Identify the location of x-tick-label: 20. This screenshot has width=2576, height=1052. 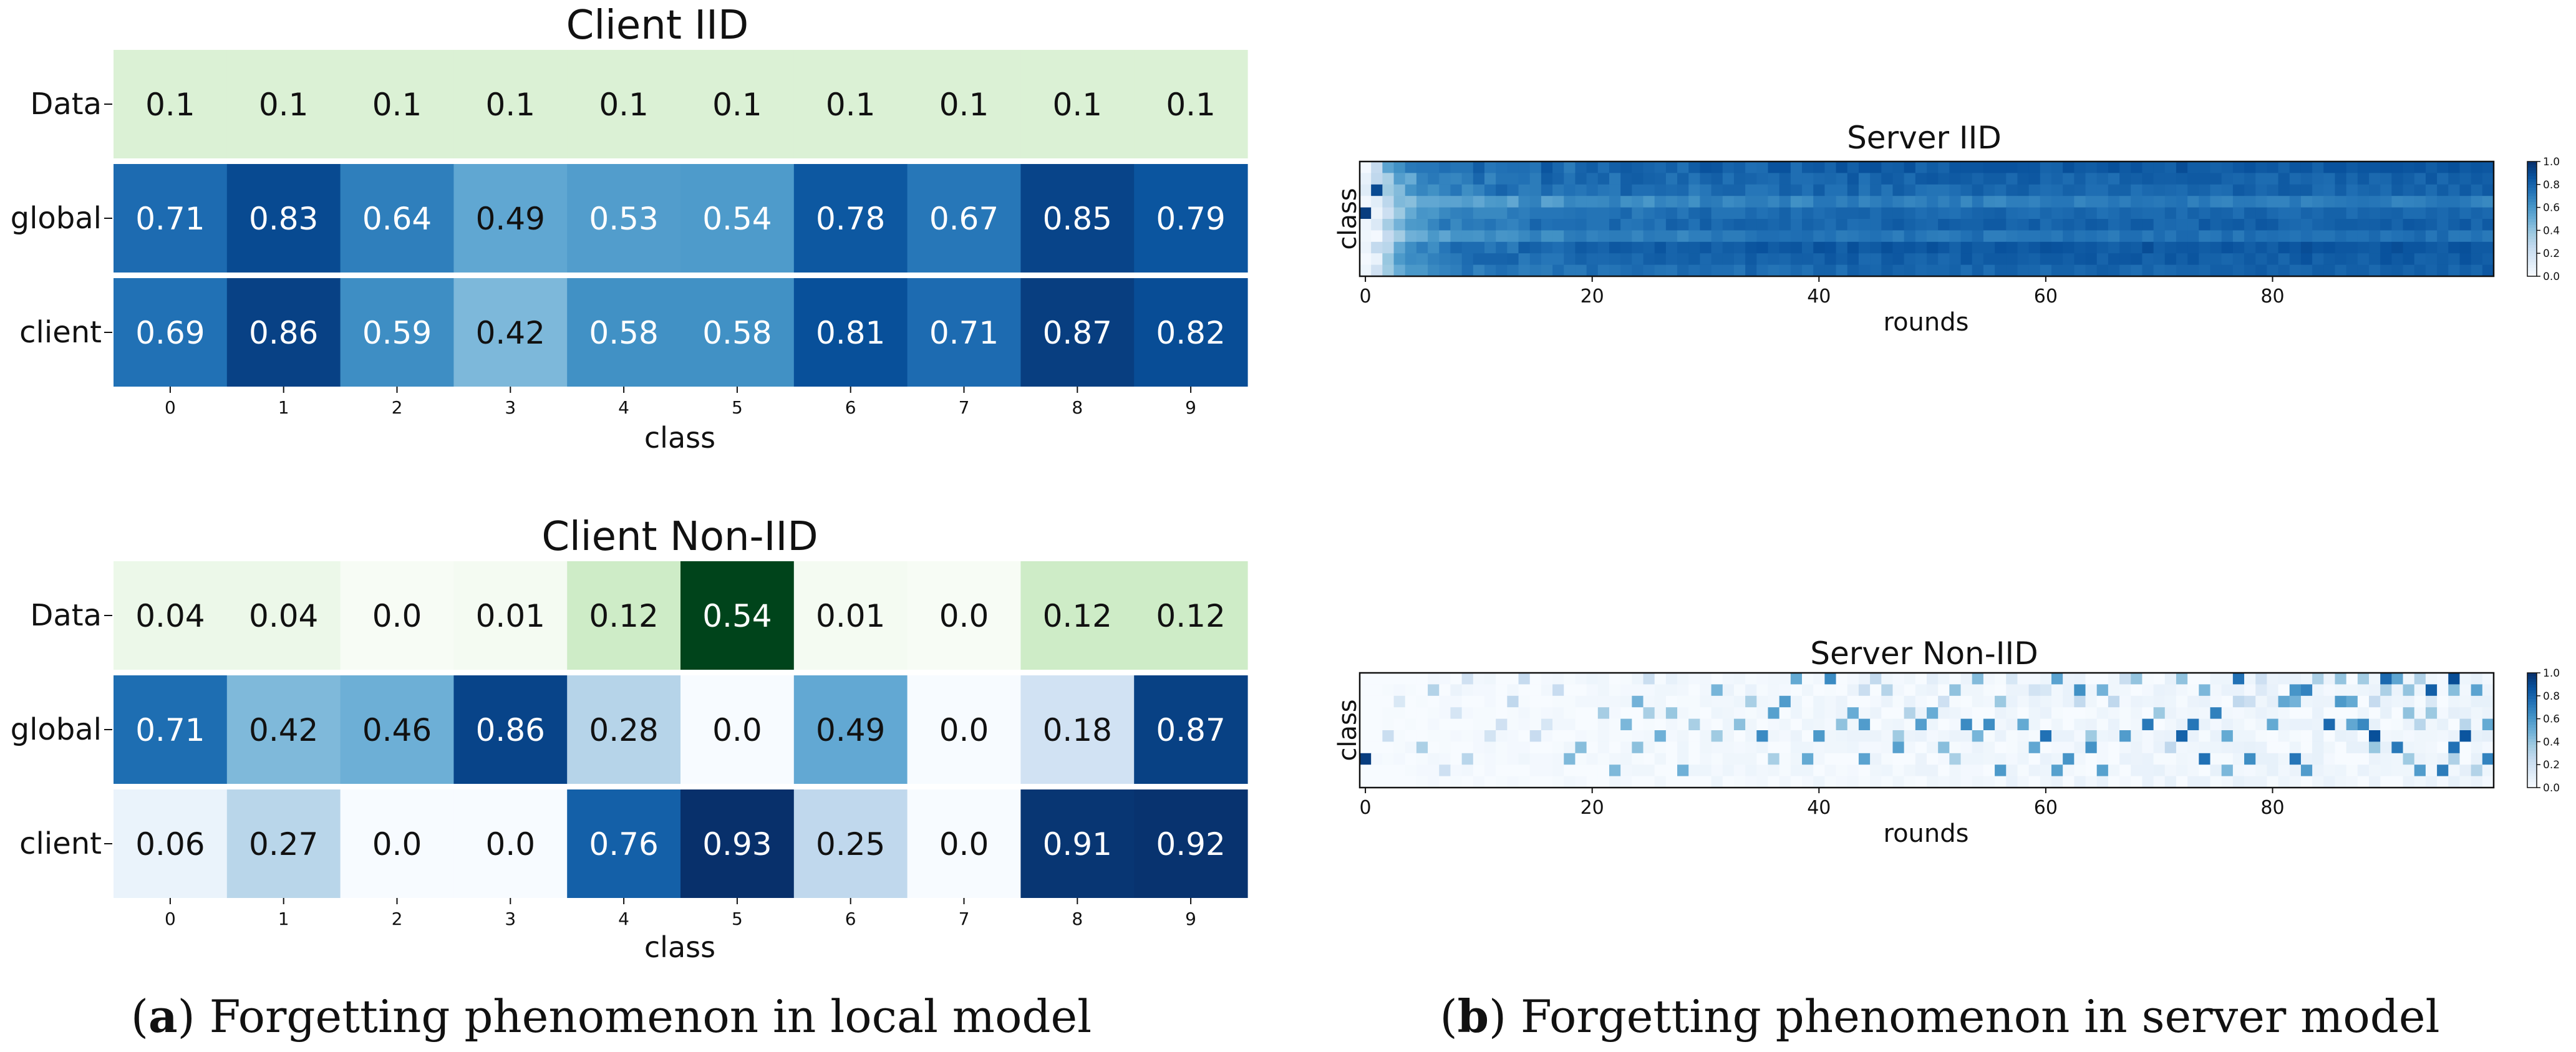
(1592, 296).